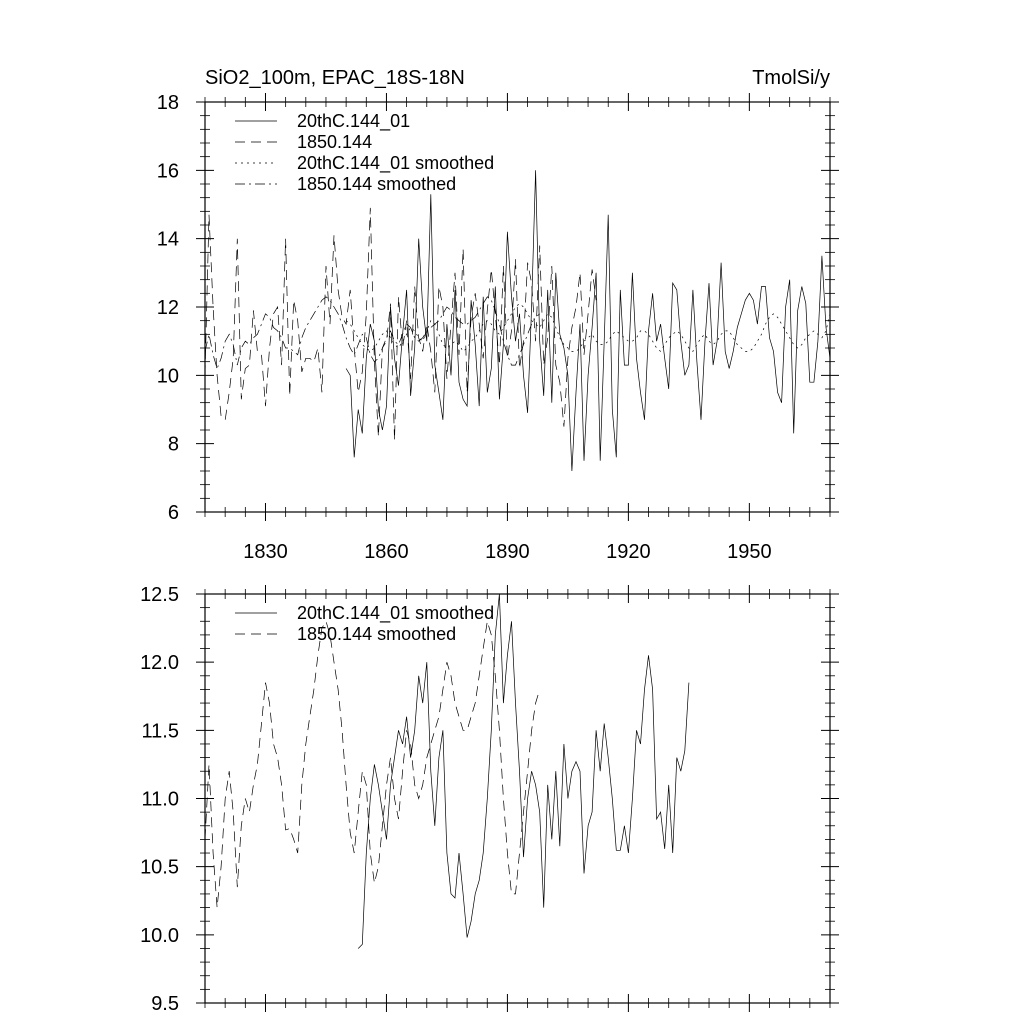 This screenshot has width=1024, height=1024. I want to click on y-tick-label: 8, so click(173, 445).